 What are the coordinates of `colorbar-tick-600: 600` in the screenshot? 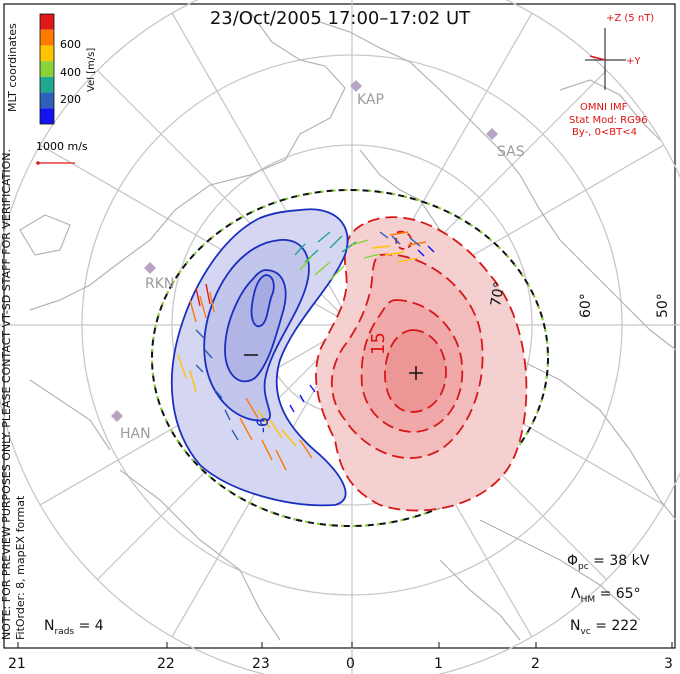 It's located at (70, 44).